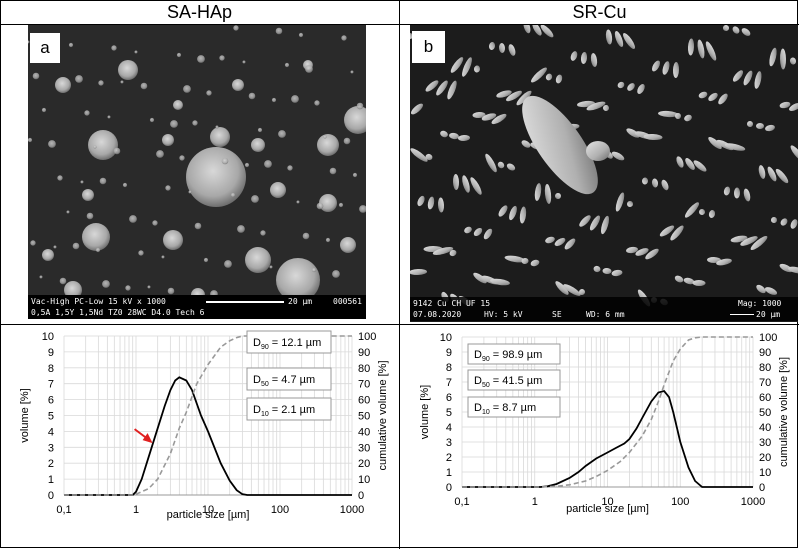 The height and width of the screenshot is (552, 799). I want to click on x-tick-label: 1000, so click(753, 502).